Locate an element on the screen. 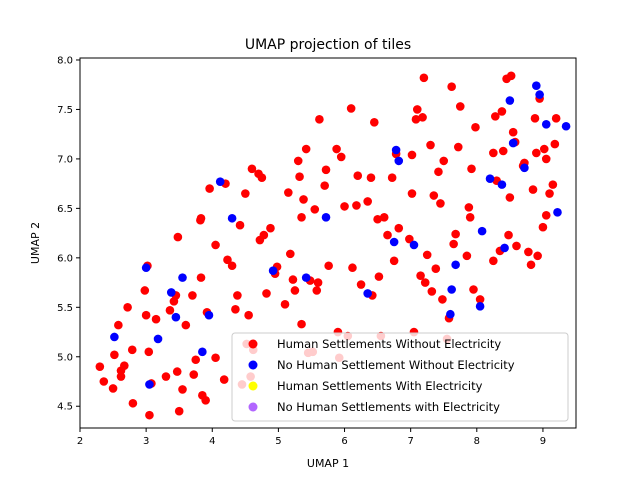  legend-frame is located at coordinates (400, 377).